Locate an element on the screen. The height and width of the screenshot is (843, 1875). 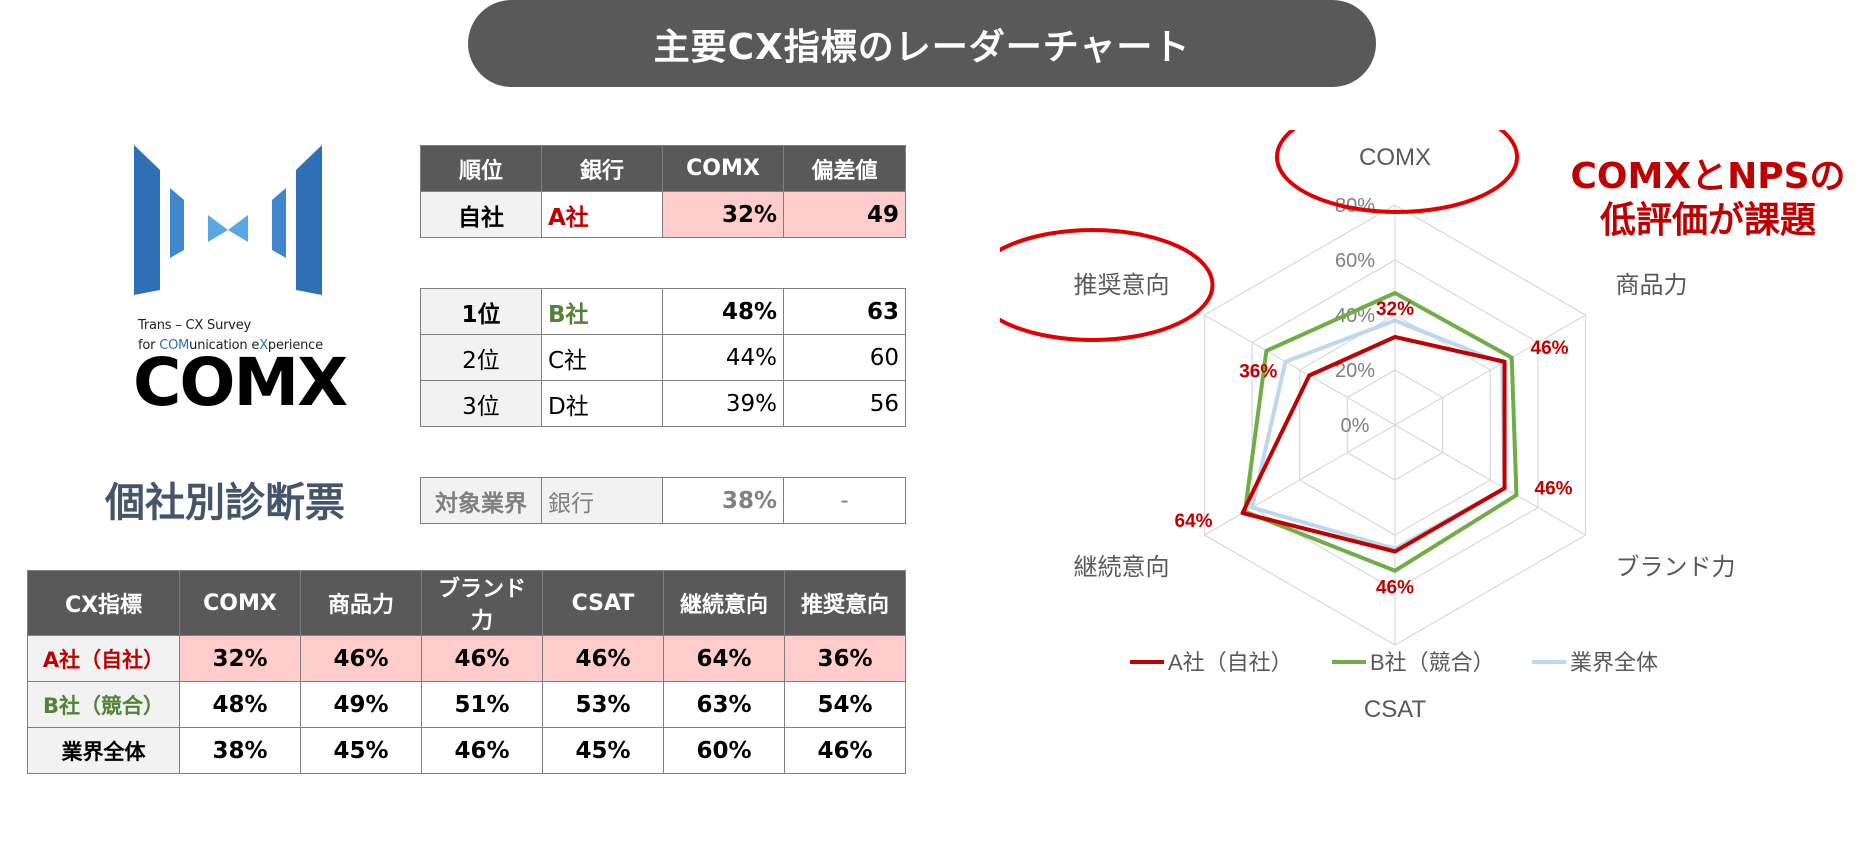
legend-label: B社（競合） is located at coordinates (1432, 662).